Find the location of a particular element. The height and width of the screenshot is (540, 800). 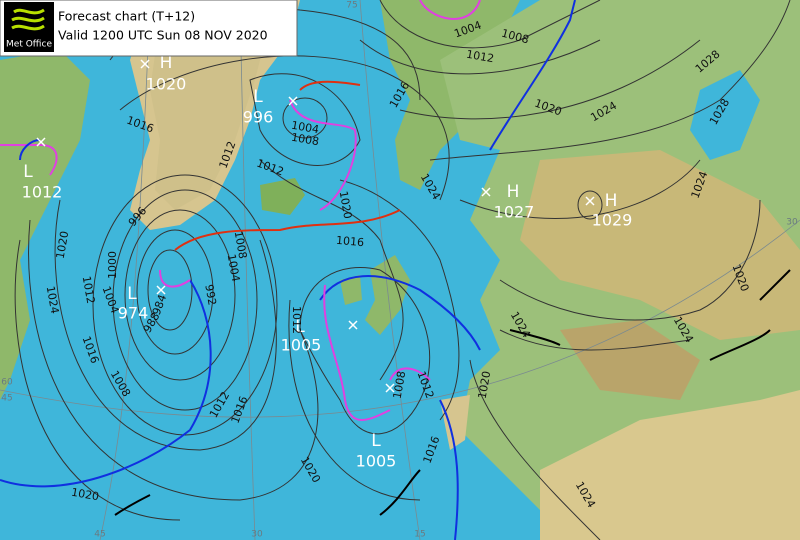

center-pressure: 1027 is located at coordinates (514, 212).